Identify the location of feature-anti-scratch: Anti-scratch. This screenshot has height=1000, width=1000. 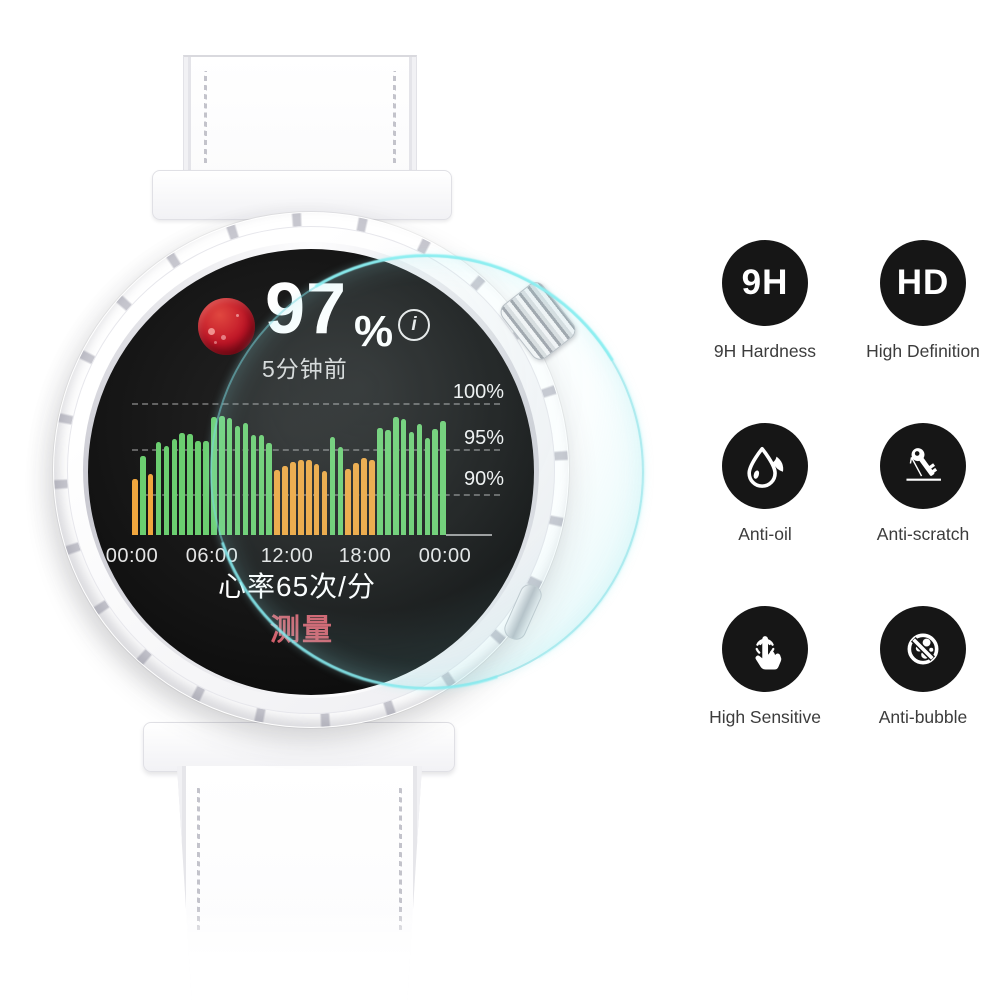
(923, 484).